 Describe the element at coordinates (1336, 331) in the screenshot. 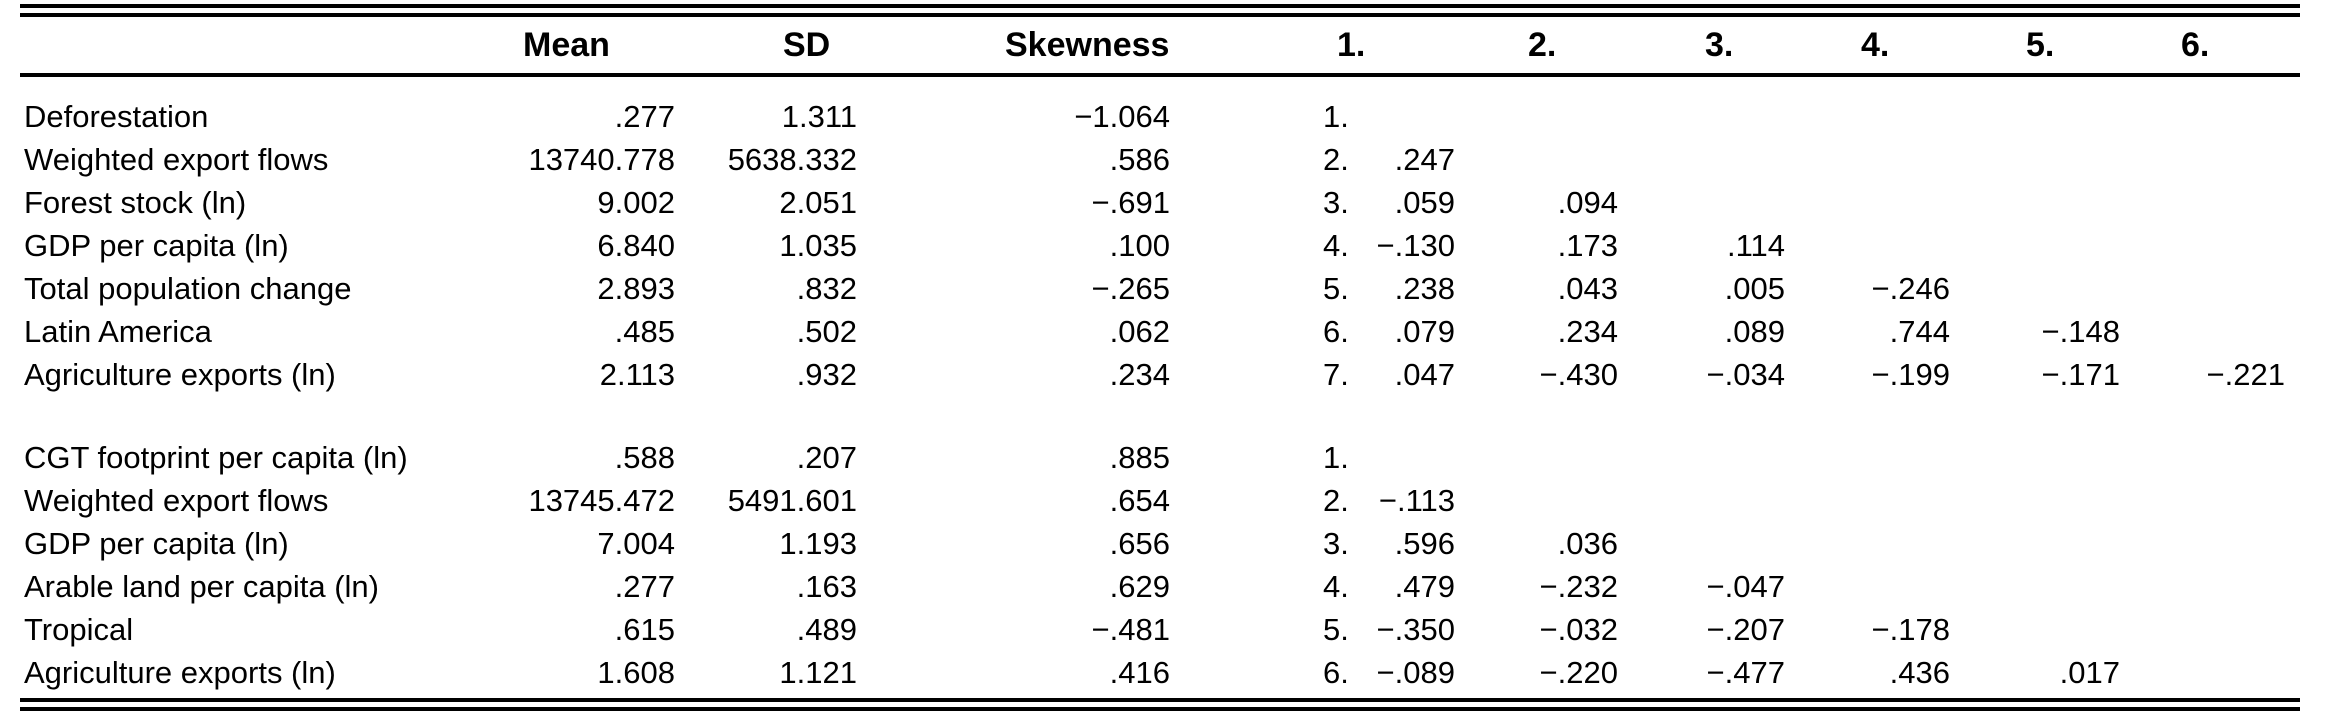

I see `row-number: 6.` at that location.